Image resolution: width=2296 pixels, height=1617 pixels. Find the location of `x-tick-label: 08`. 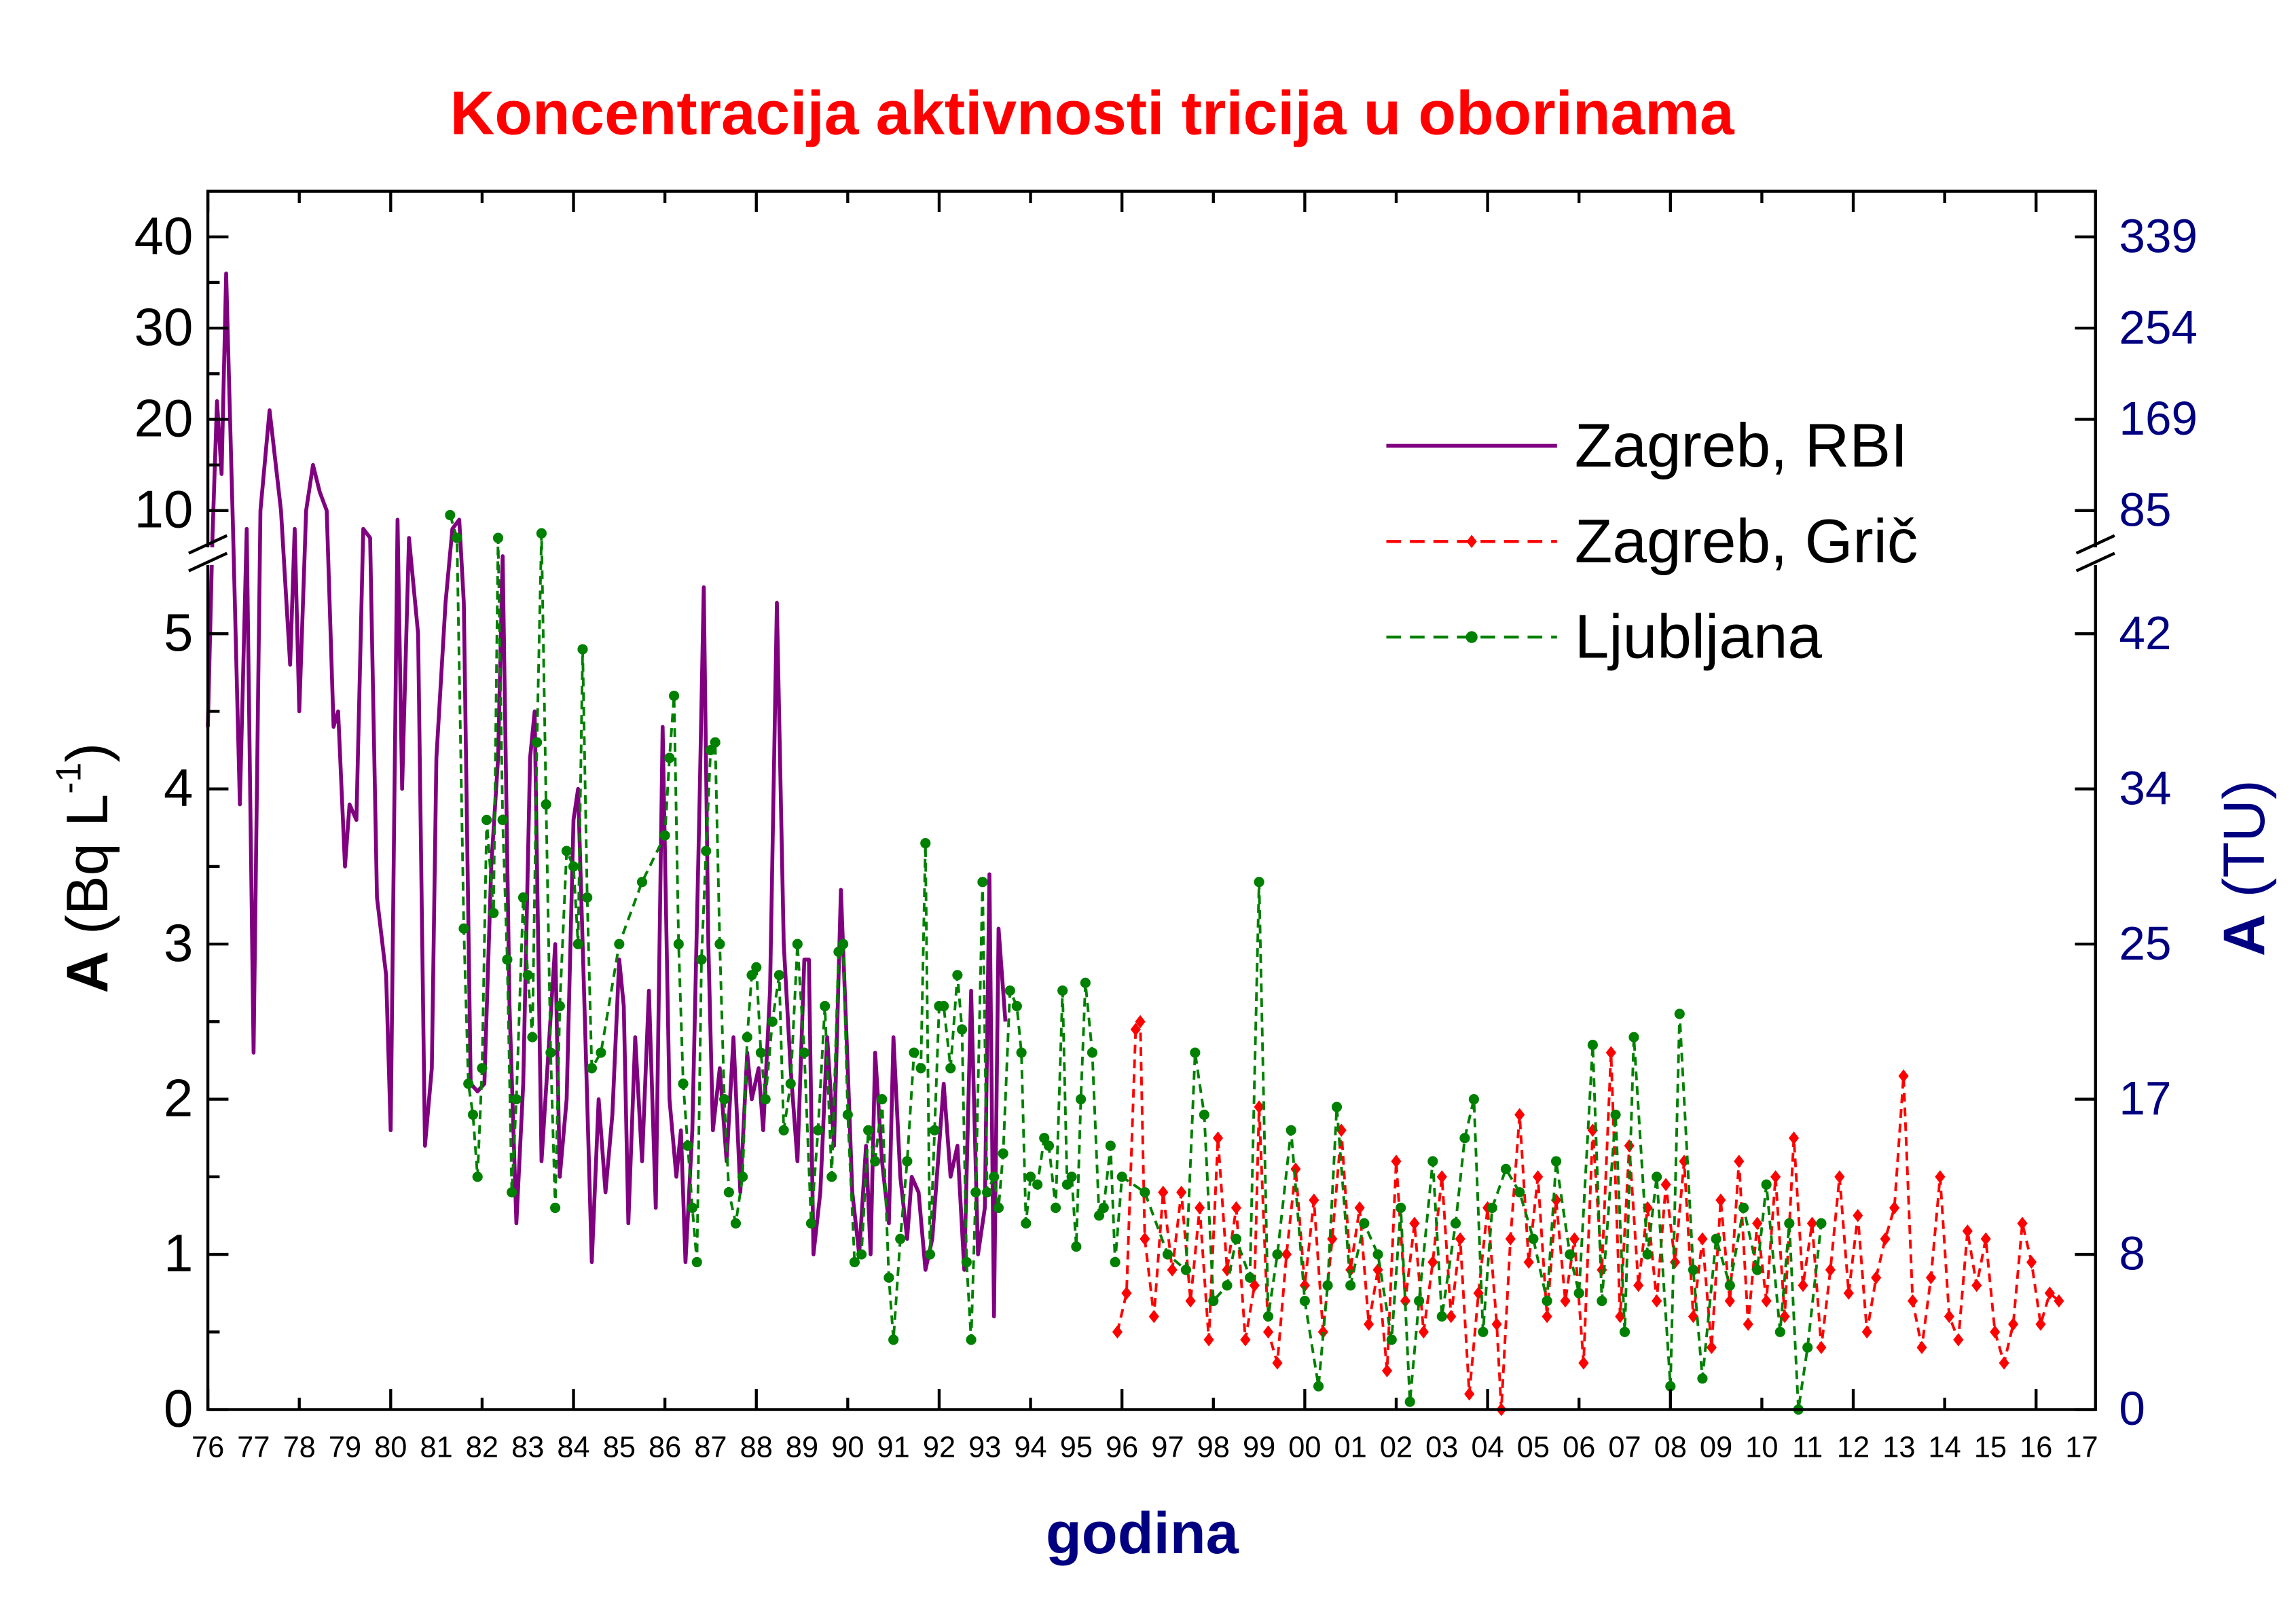

x-tick-label: 08 is located at coordinates (1670, 1448).